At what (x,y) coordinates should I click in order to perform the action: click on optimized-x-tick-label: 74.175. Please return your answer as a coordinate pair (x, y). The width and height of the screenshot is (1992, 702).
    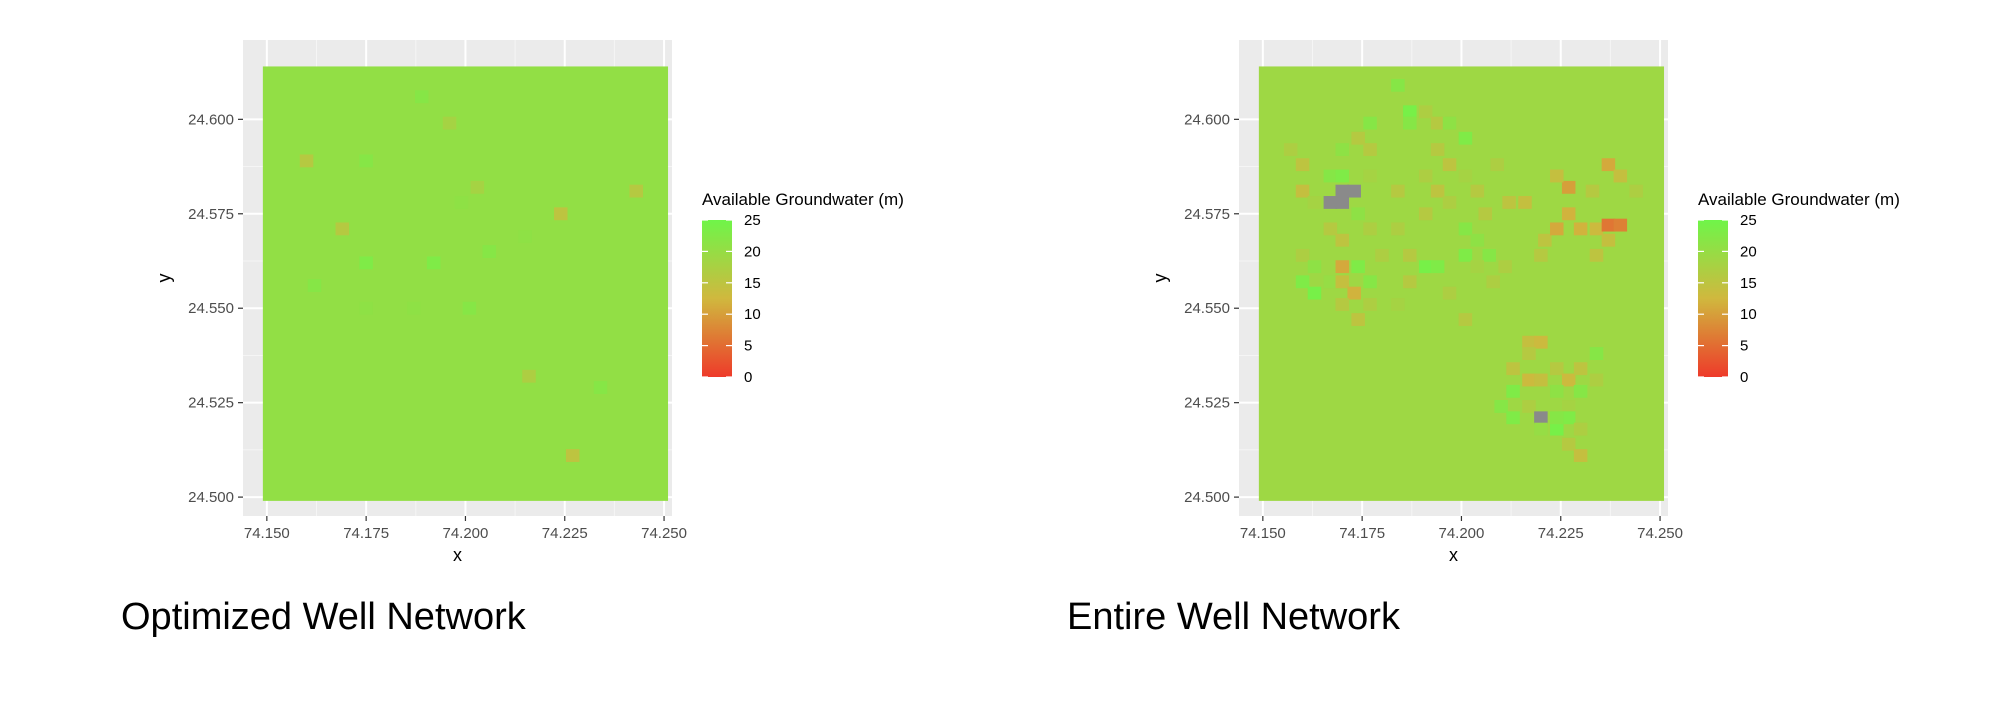
    Looking at the image, I should click on (366, 533).